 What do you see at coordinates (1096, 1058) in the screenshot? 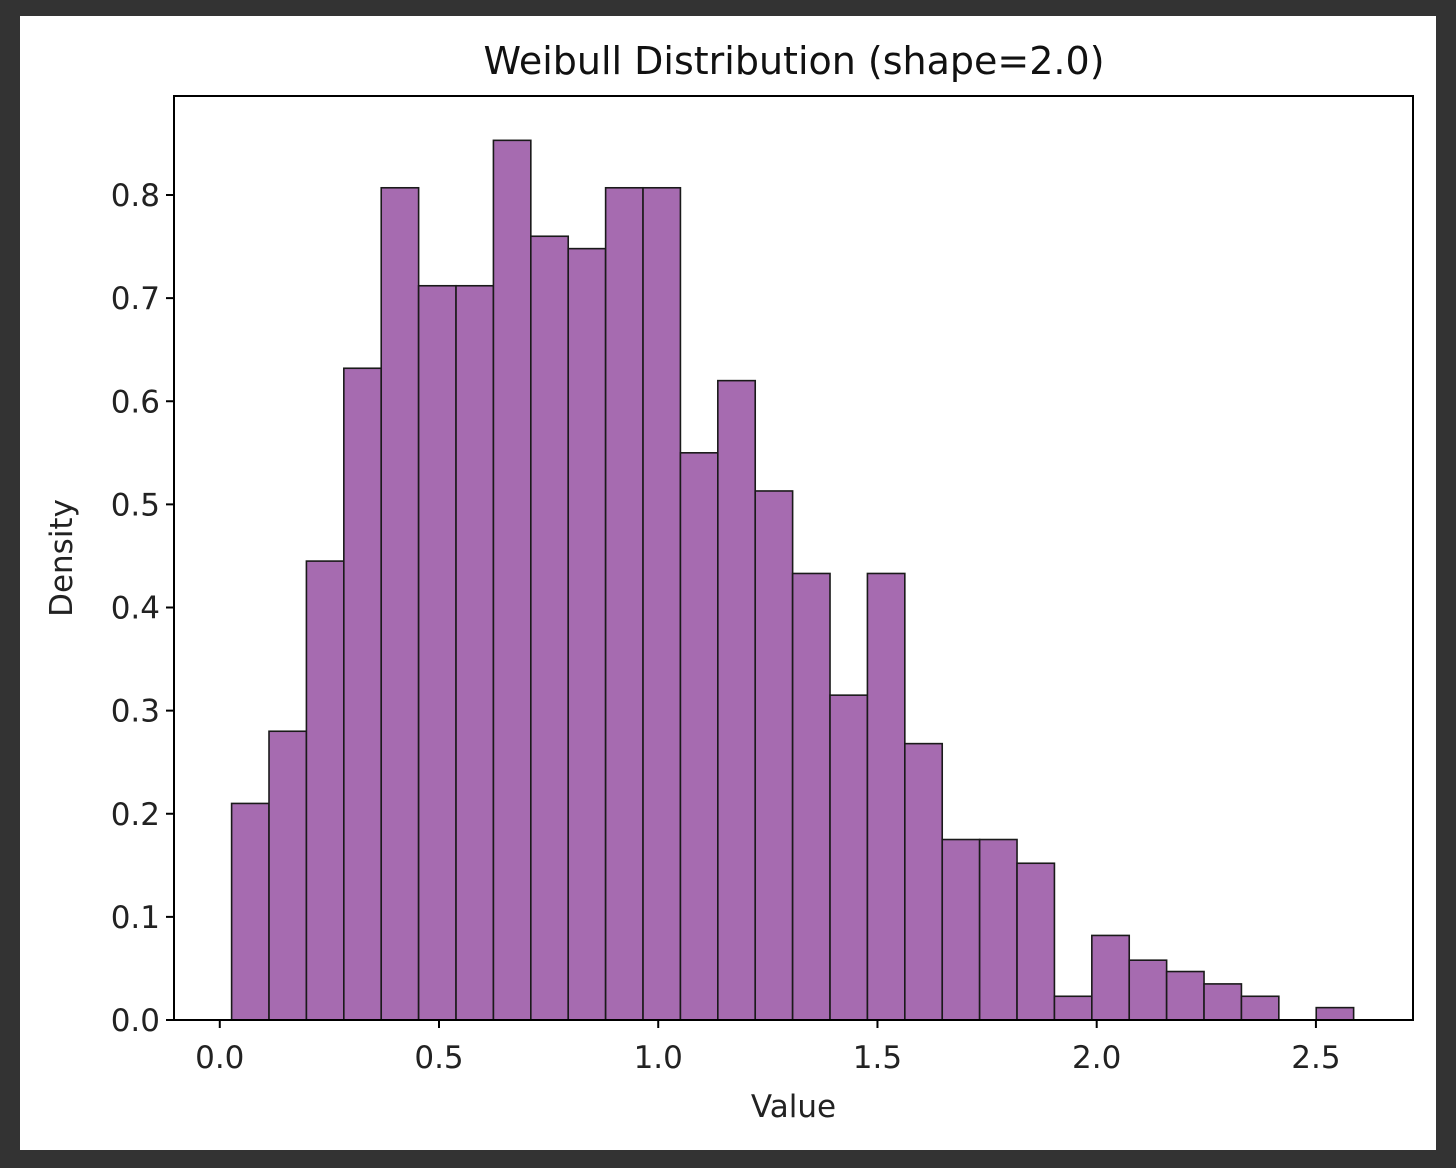
I see `x-tick-label: 2.0` at bounding box center [1096, 1058].